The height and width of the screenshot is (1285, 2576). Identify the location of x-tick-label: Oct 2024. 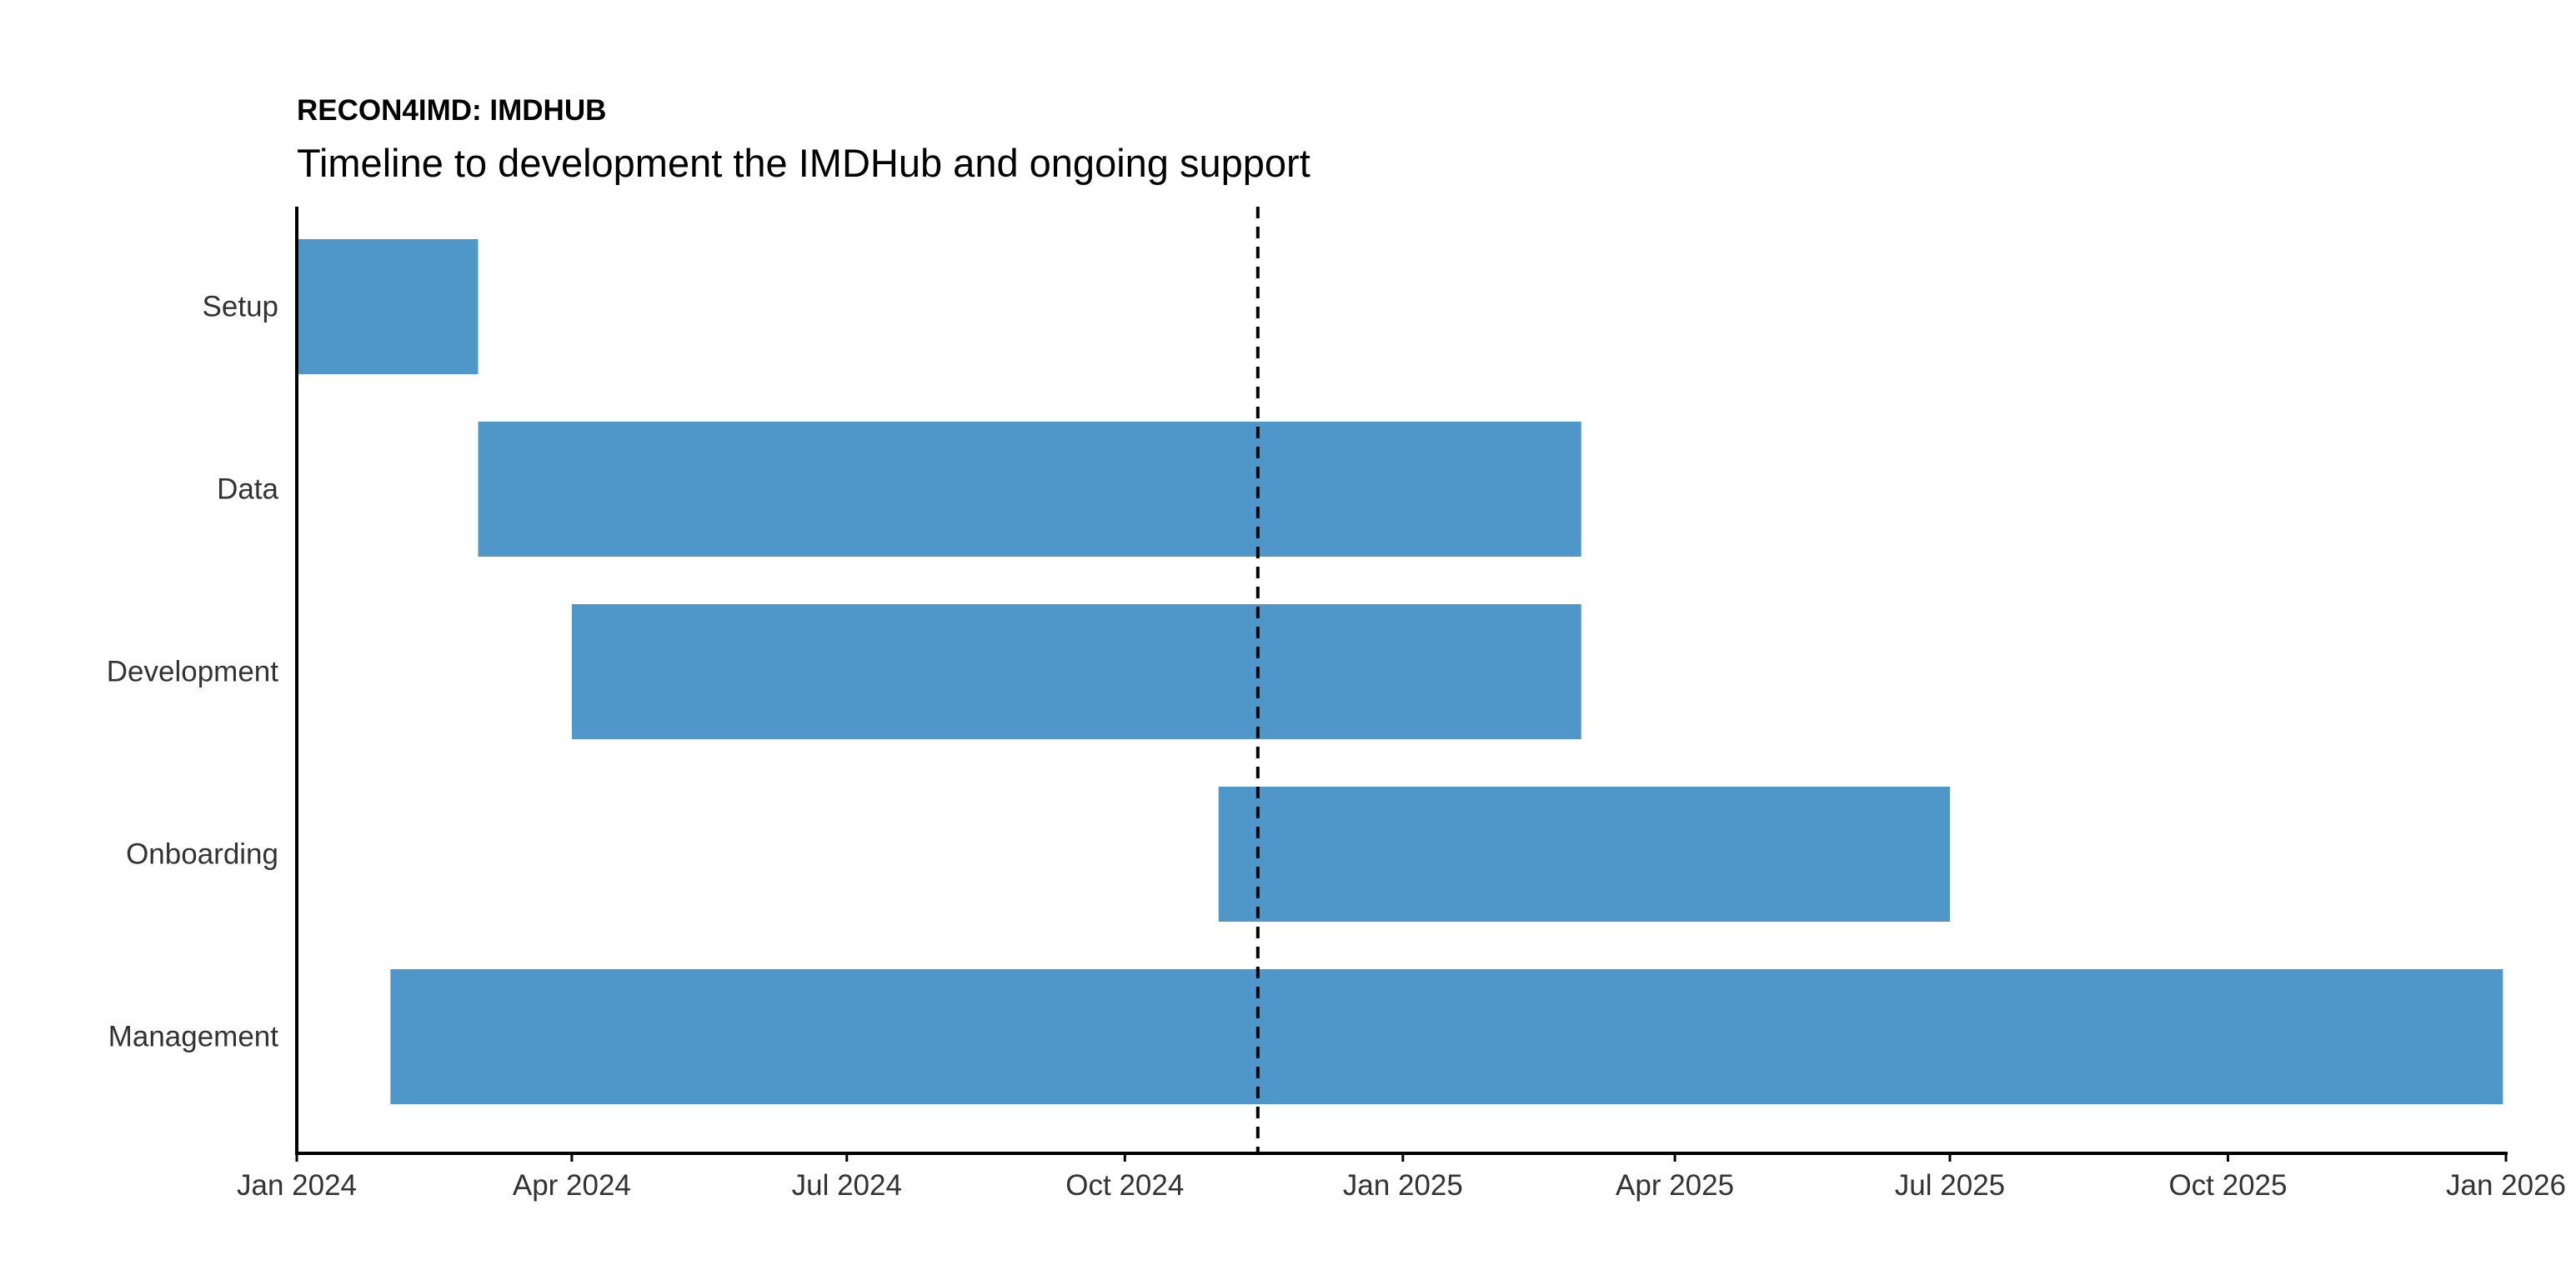
(1124, 1185).